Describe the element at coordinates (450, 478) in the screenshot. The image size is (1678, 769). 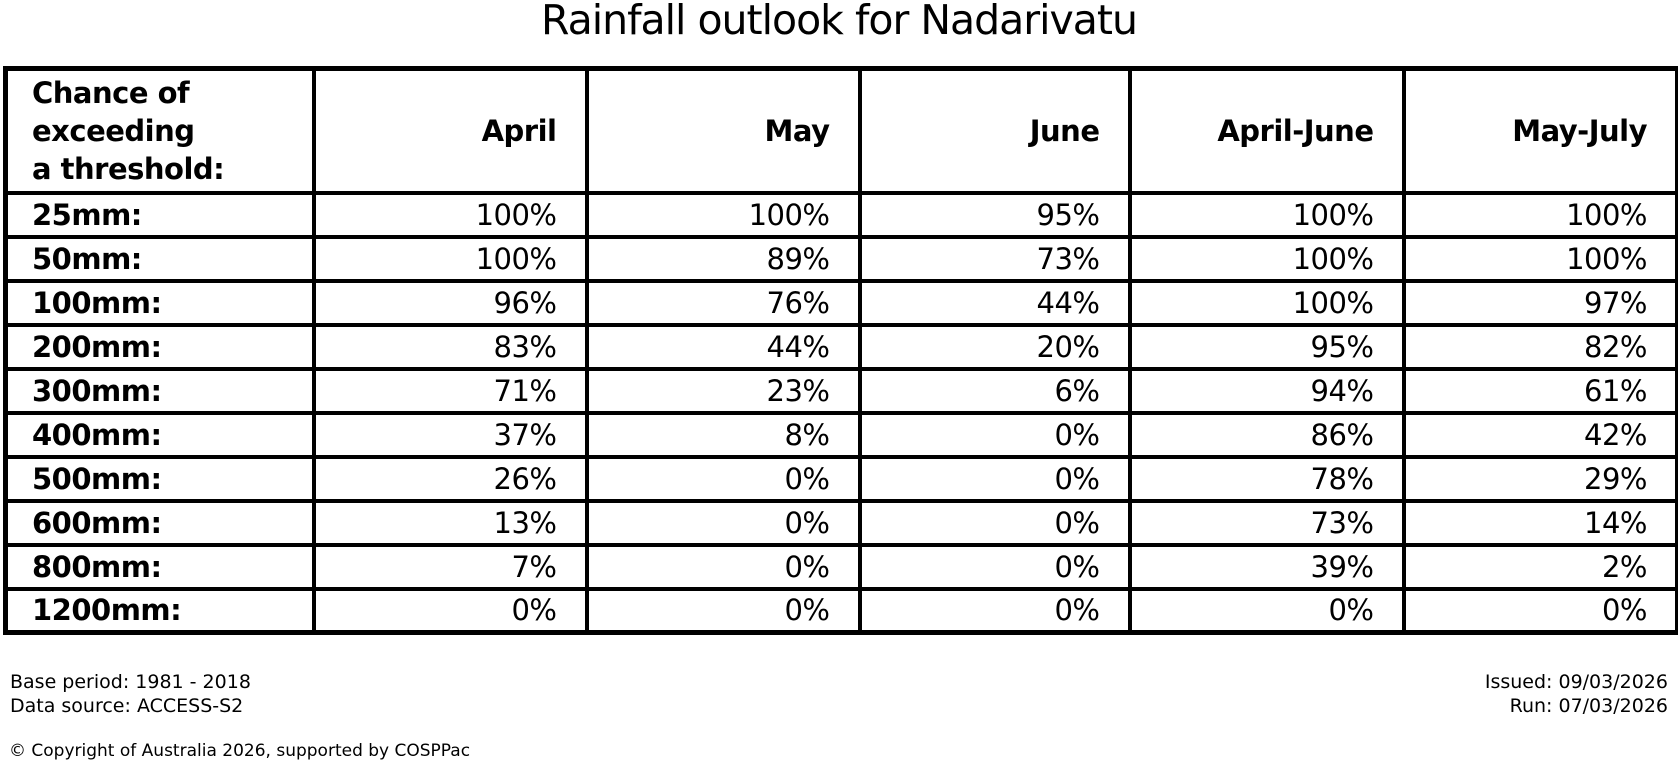
I see `table-cell: 26%` at that location.